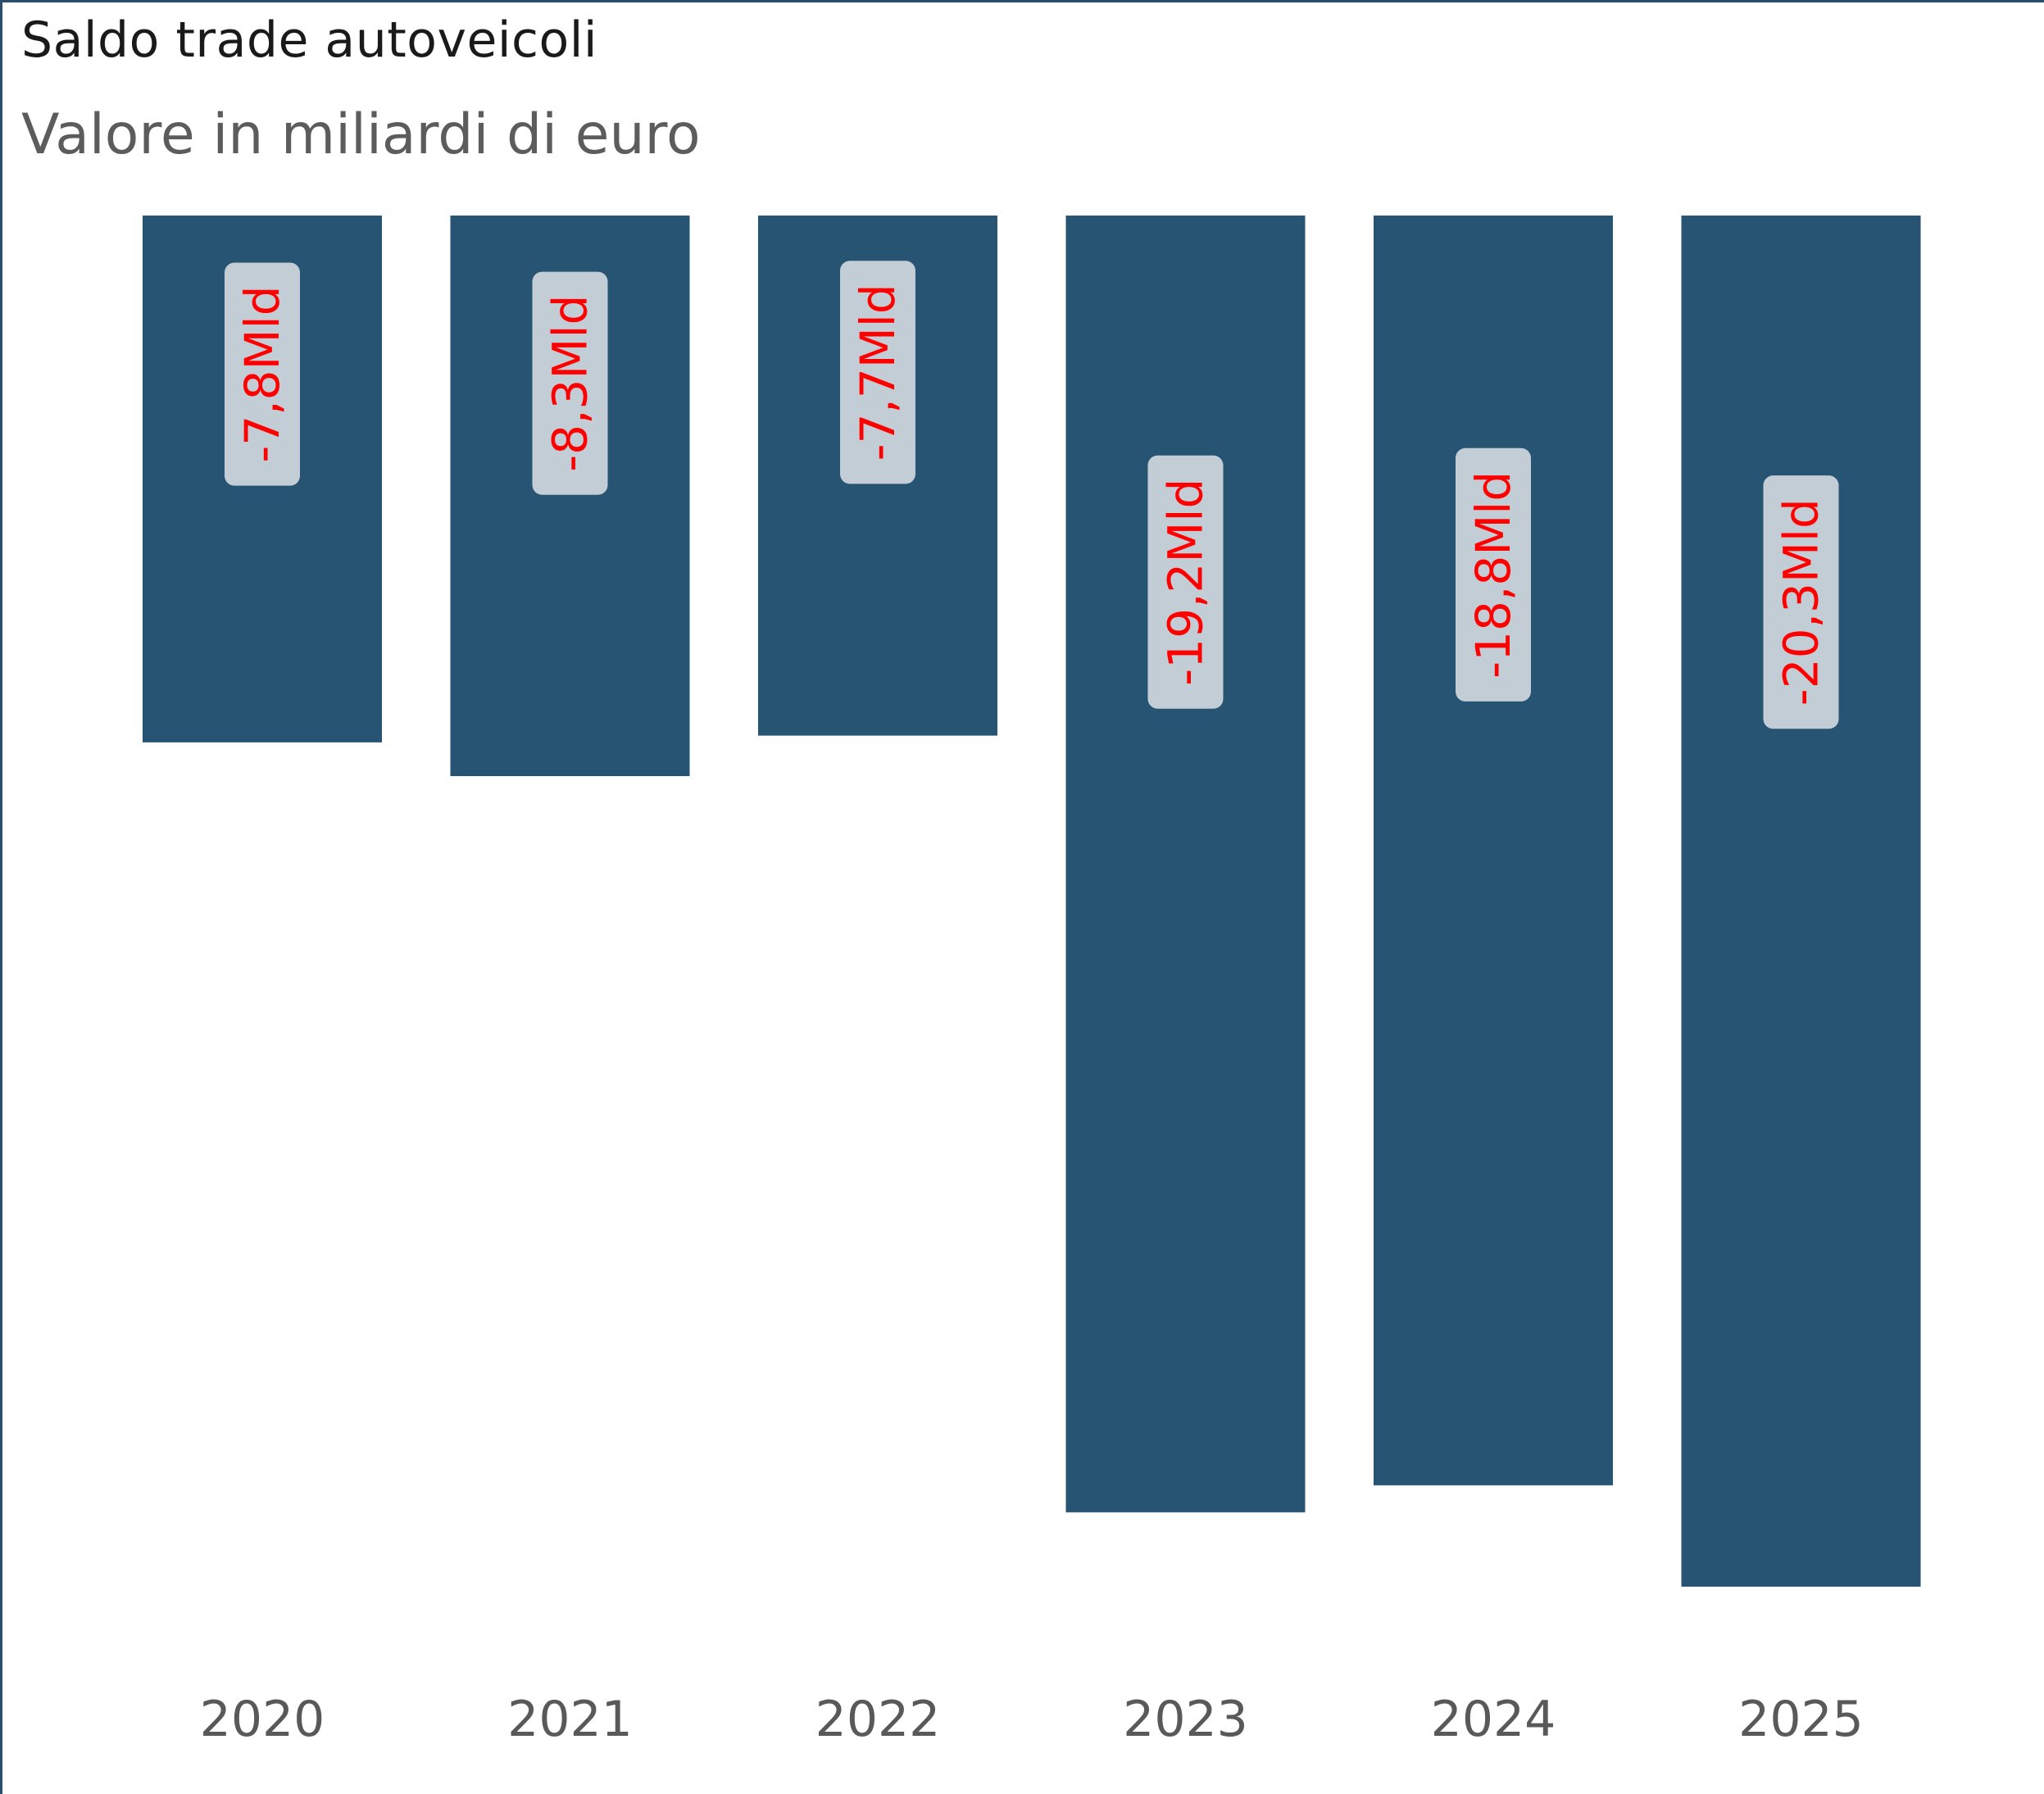 The image size is (2044, 1794). I want to click on data-label-text: -7,7Mld, so click(878, 372).